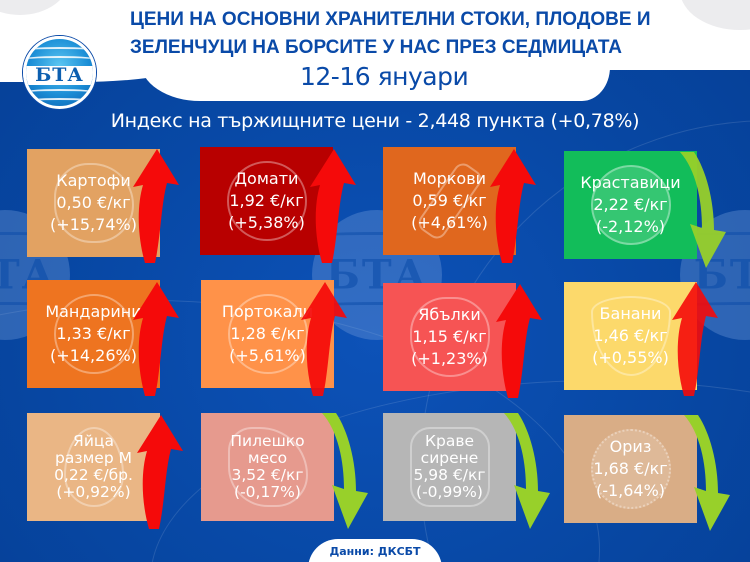 The image size is (750, 562). I want to click on product-card-tomatoes: Домати 1,92 €/кг (+5,38%), so click(266, 201).